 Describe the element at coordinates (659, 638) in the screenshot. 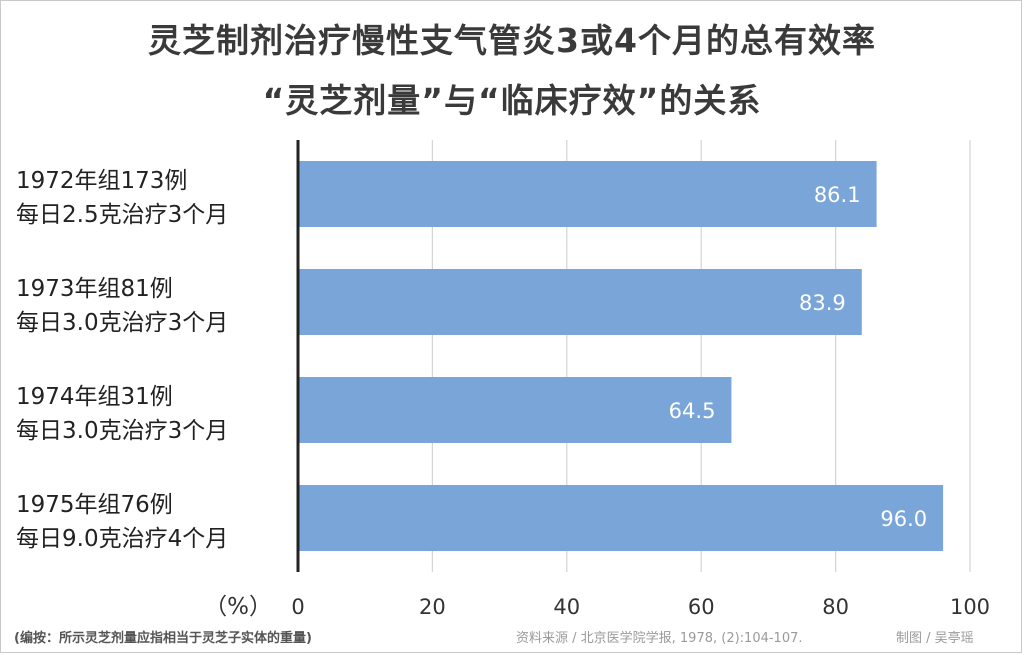

I see `source-note: 资料来源 / 北京医学院学报, 1978, (2):104-107.` at that location.